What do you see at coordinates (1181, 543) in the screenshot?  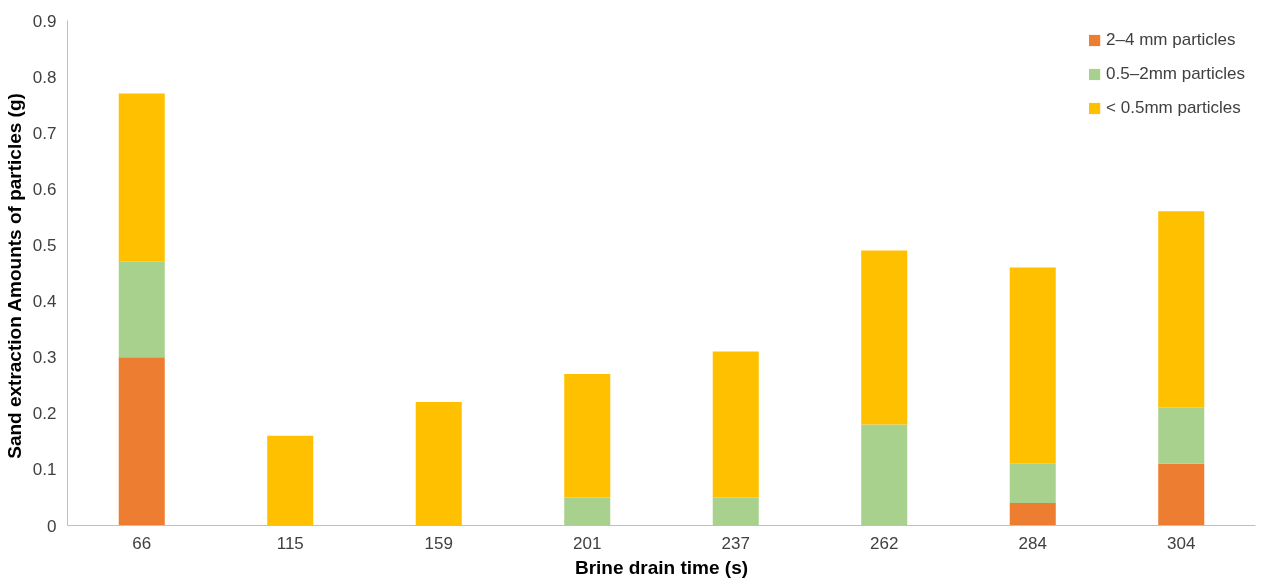 I see `x-tick-label: 304` at bounding box center [1181, 543].